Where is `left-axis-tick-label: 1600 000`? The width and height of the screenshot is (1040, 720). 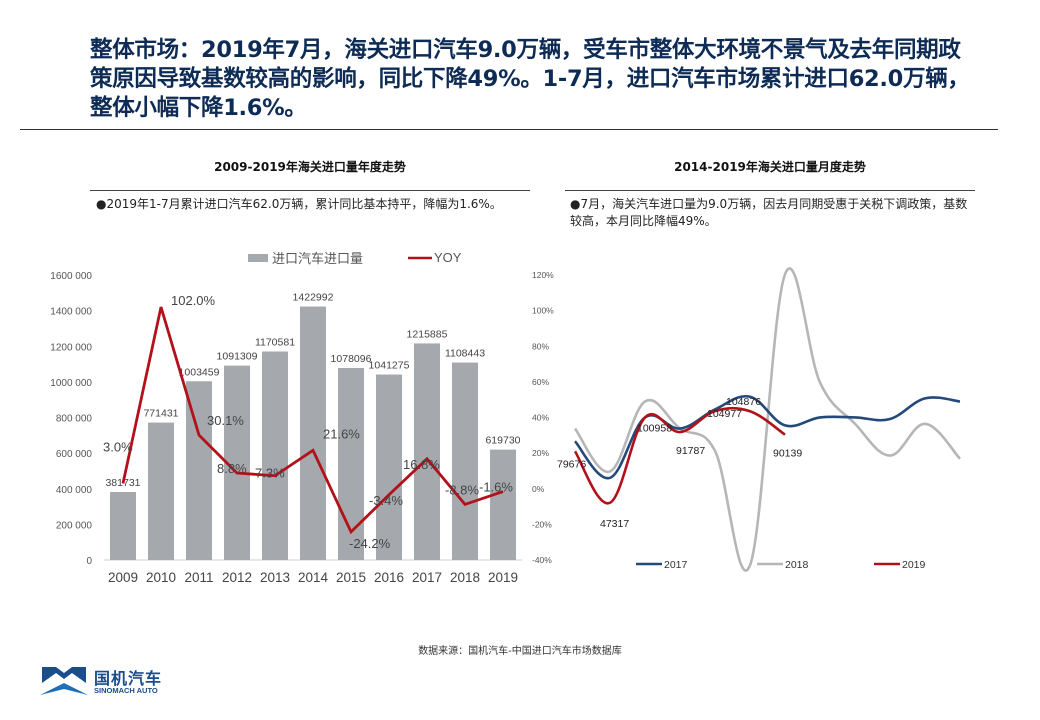
left-axis-tick-label: 1600 000 is located at coordinates (71, 276).